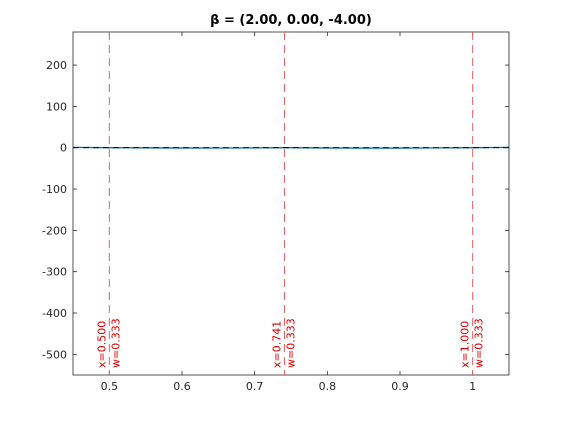  I want to click on y-tick-label: -300, so click(54, 272).